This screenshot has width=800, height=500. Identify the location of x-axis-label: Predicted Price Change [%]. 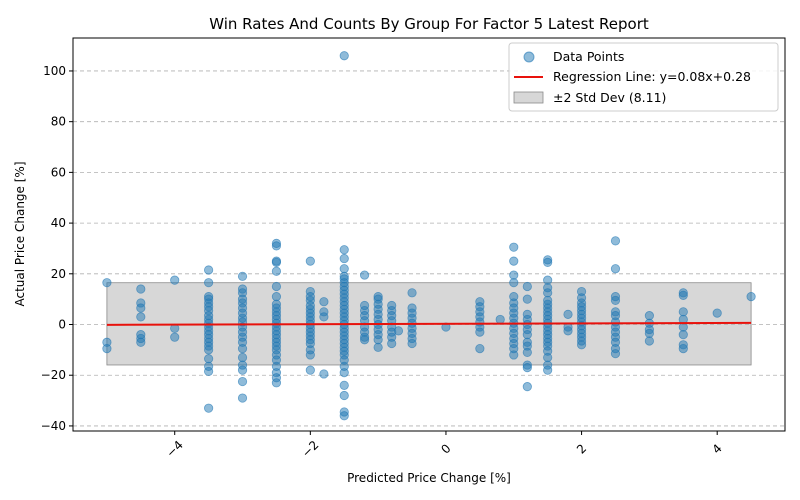
(429, 478).